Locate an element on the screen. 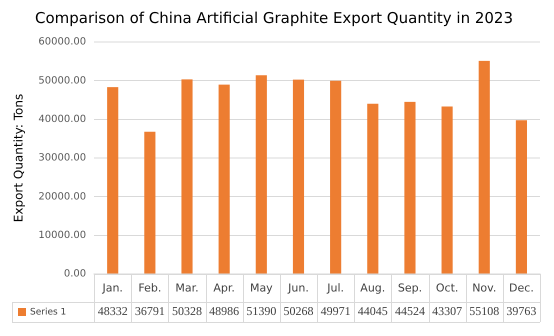  data-label: 44524 is located at coordinates (409, 311).